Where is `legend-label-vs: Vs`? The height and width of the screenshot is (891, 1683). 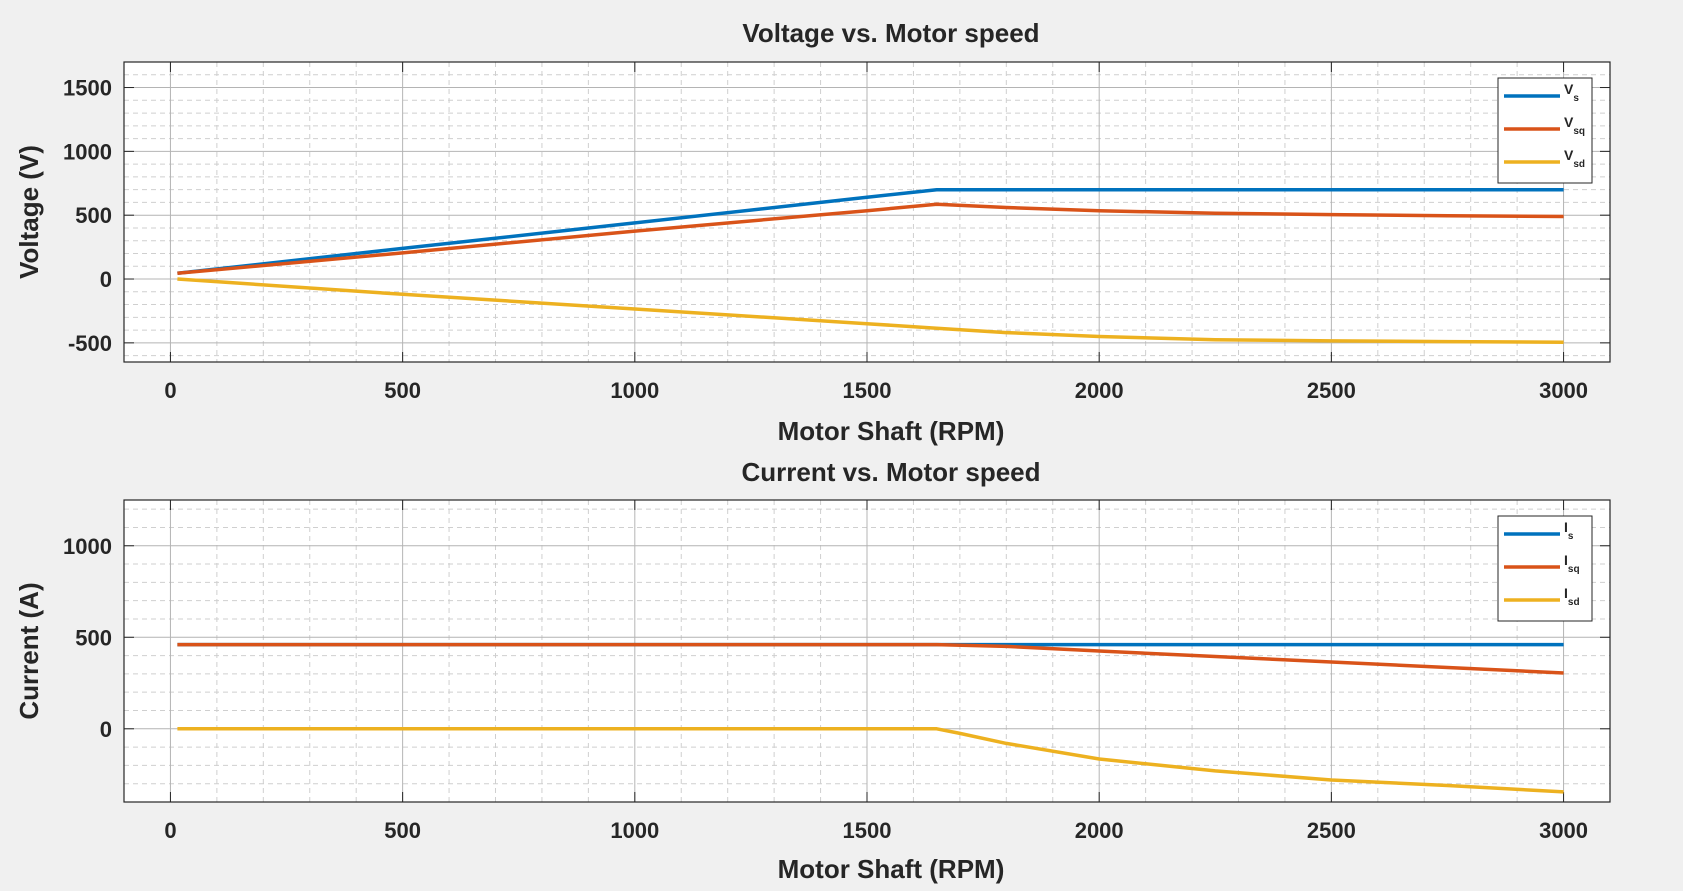 legend-label-vs: Vs is located at coordinates (1571, 92).